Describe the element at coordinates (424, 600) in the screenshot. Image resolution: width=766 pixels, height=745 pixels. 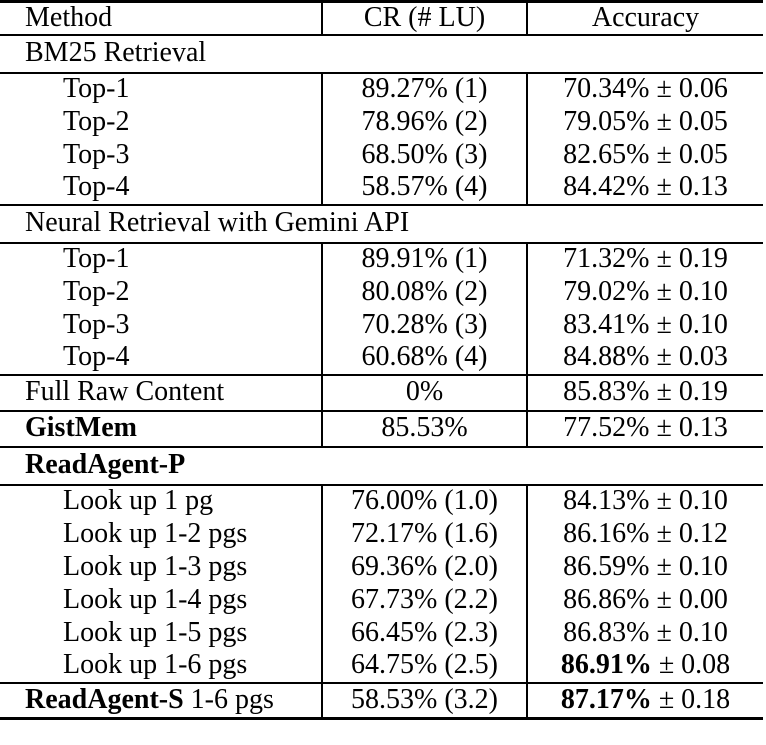
I see `cr-cell: 67.73% (2.2)` at that location.